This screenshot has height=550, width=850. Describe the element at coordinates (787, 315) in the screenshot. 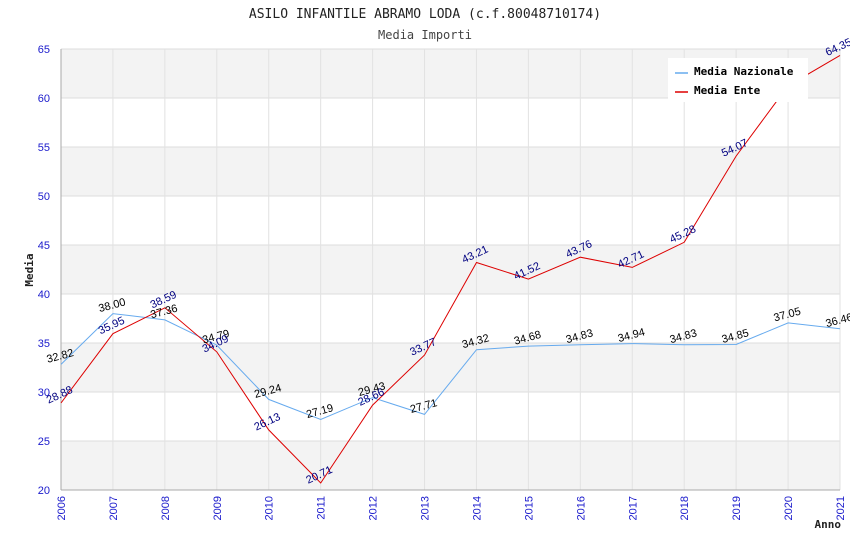

I see `data-label-media-nazionale: 37.05` at that location.